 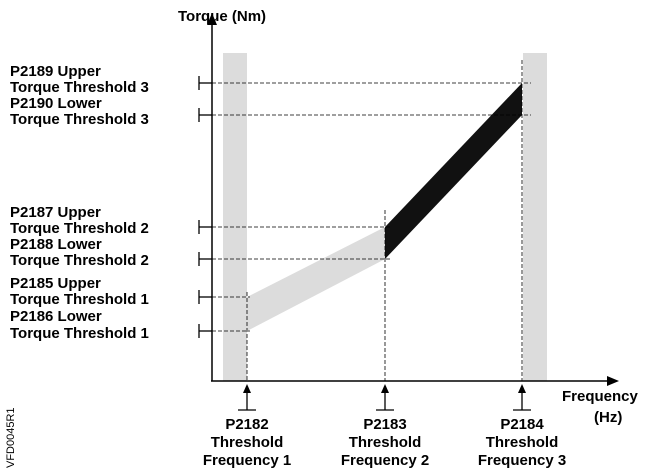 I want to click on y-label-p2187: P2187 Upper Torque Threshold 2, so click(x=79, y=220).